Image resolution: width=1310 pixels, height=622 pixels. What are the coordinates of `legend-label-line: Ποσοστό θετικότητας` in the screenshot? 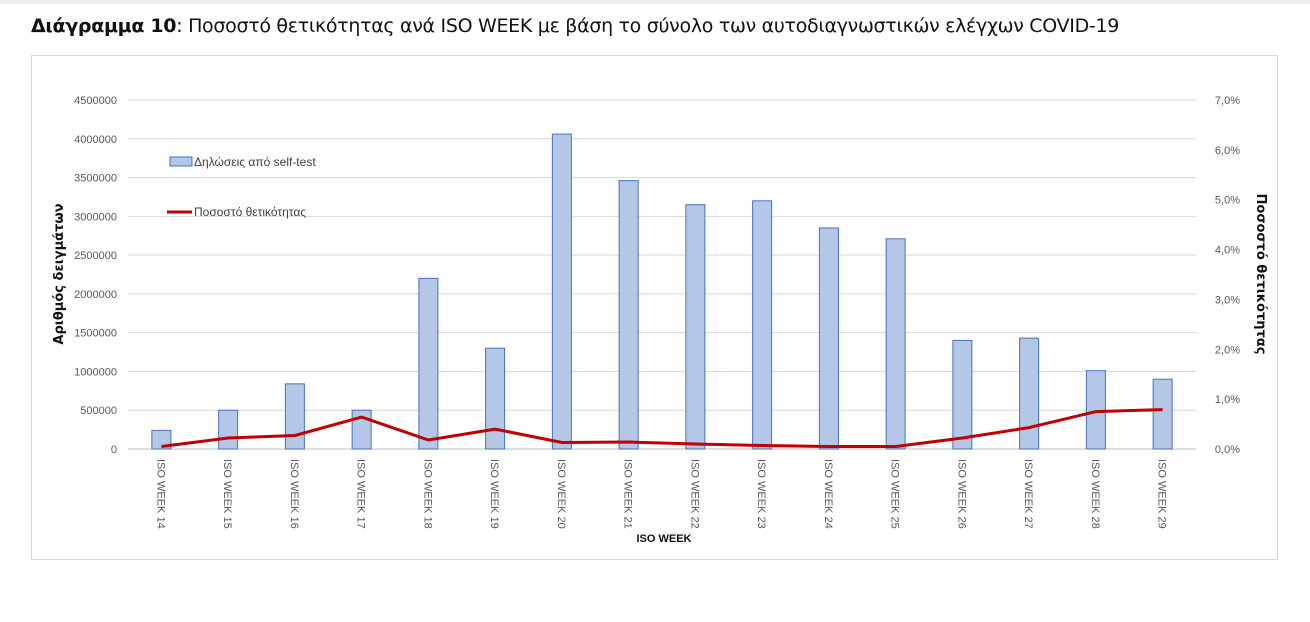 It's located at (250, 212).